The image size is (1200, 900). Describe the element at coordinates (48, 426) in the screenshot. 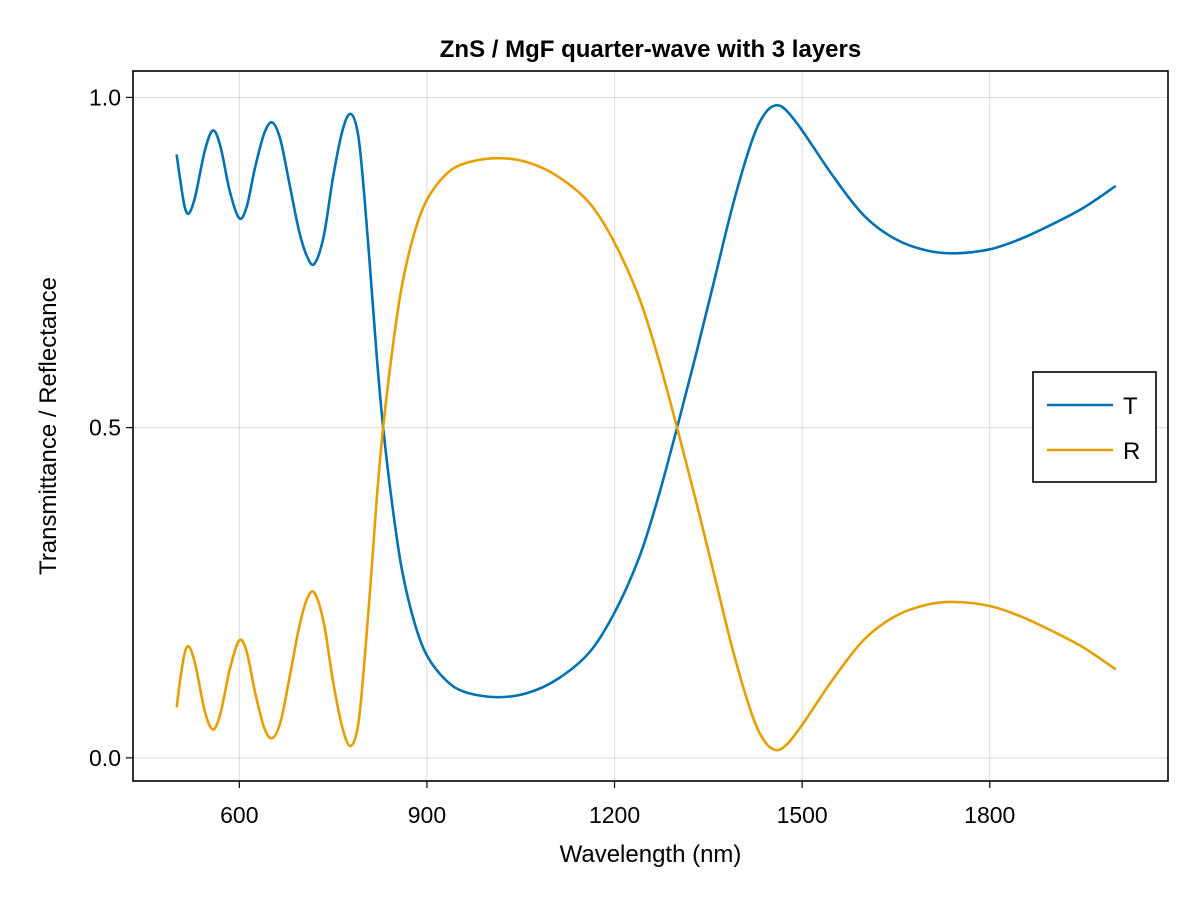

I see `y-axis-label: Transmittance / Reflectance` at that location.